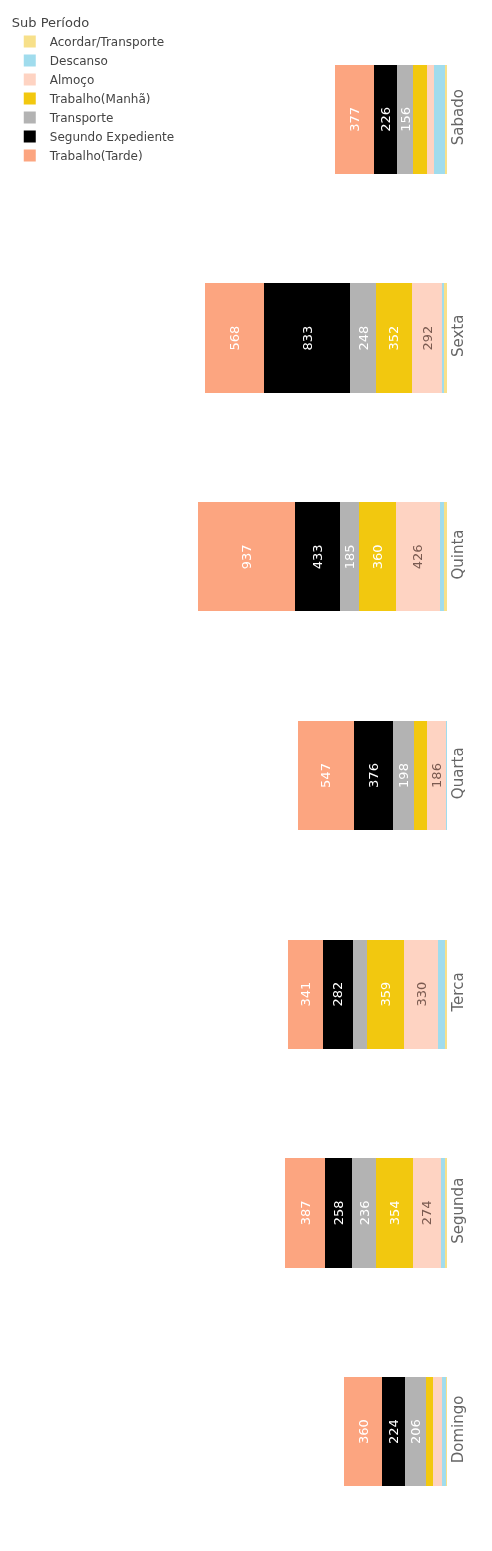  What do you see at coordinates (421, 994) in the screenshot?
I see `data-label: 330` at bounding box center [421, 994].